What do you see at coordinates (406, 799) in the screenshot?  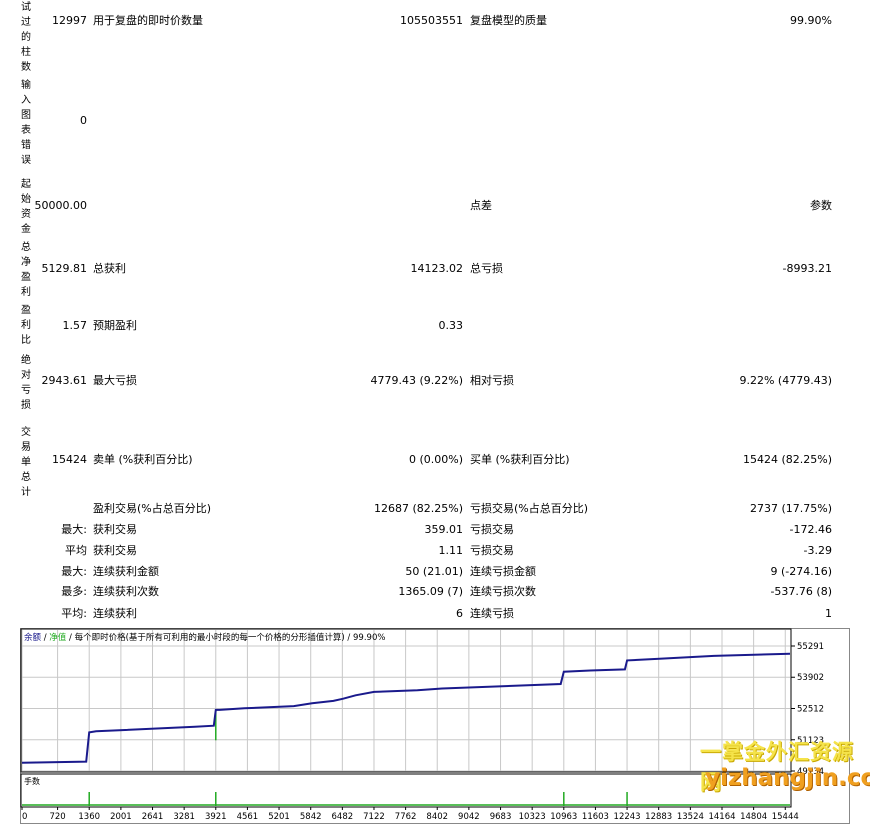 I see `lot-bars` at bounding box center [406, 799].